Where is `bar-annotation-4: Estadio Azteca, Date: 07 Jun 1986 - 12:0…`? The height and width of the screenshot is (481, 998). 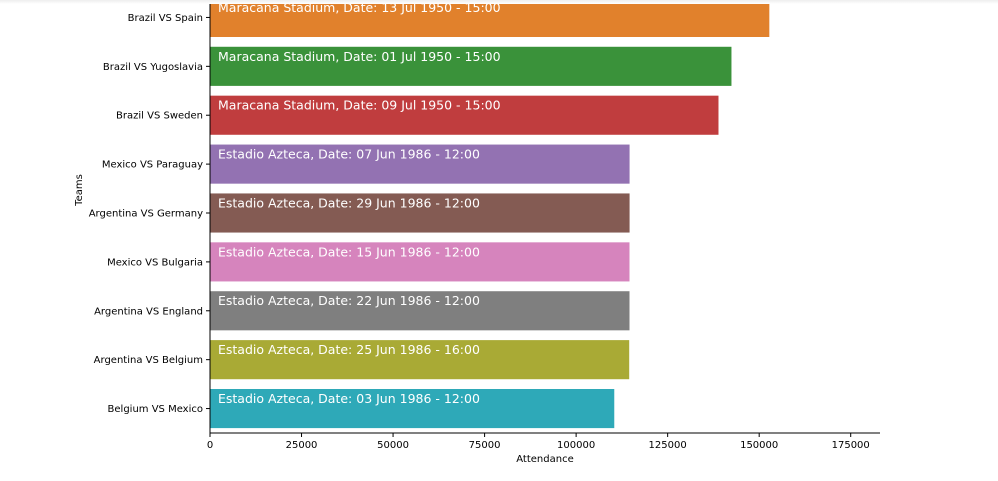
bar-annotation-4: Estadio Azteca, Date: 07 Jun 1986 - 12:0… is located at coordinates (349, 154).